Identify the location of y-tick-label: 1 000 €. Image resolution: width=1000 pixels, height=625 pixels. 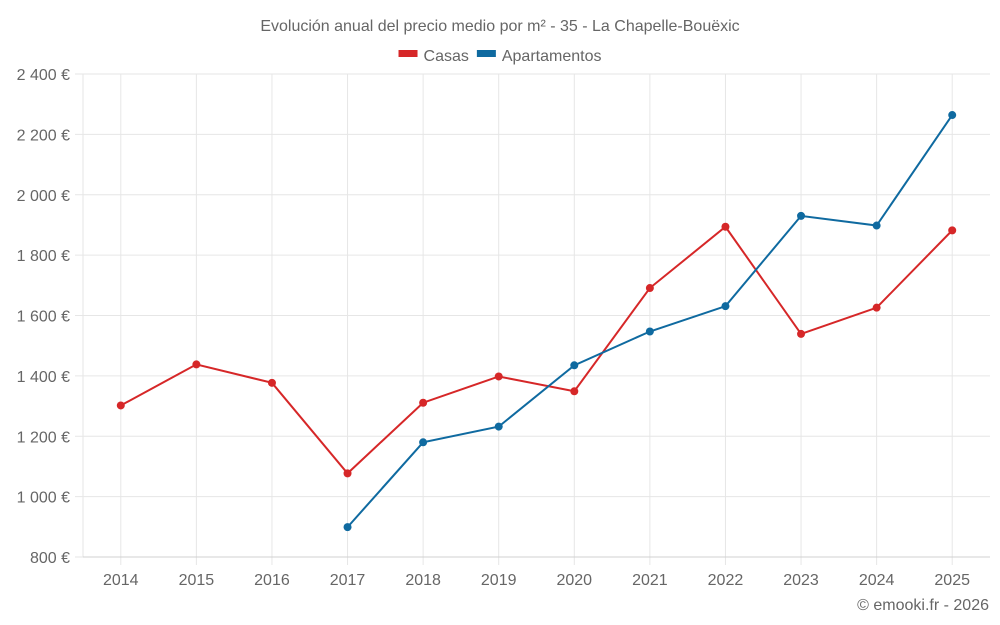
(43, 498).